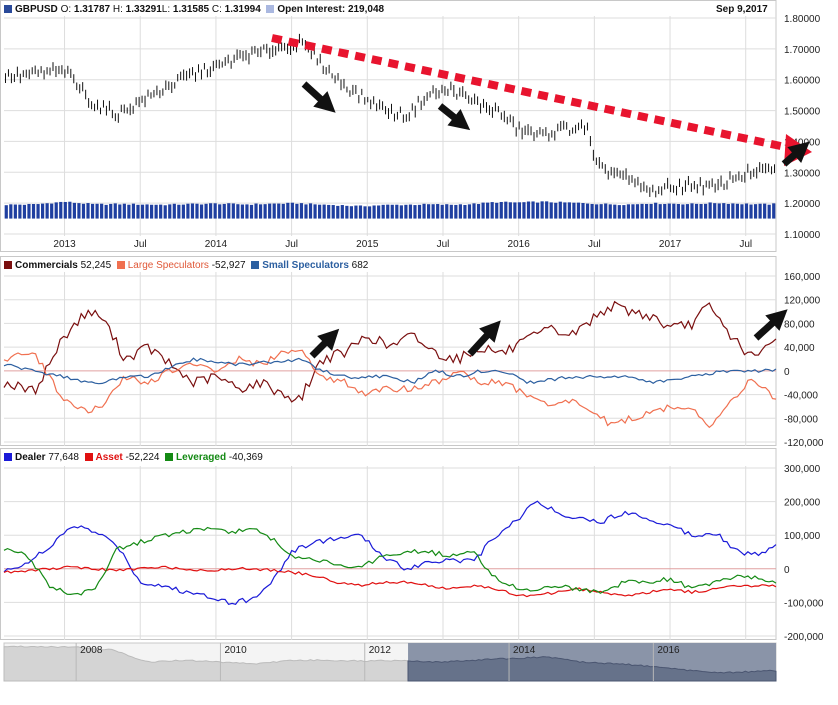  What do you see at coordinates (64, 244) in the screenshot?
I see `price-xtick-label: 2013` at bounding box center [64, 244].